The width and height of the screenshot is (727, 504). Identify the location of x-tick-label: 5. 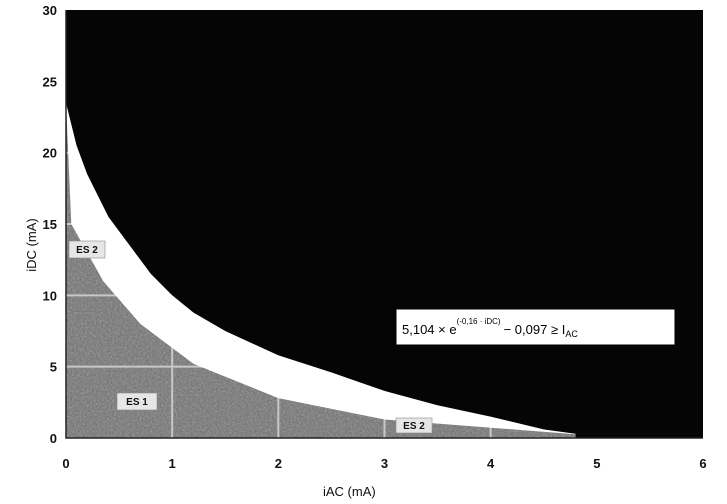
(596, 463).